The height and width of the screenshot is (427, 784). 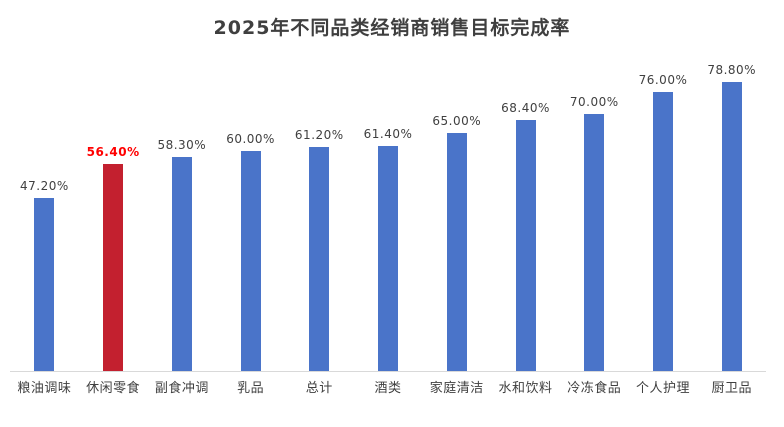 What do you see at coordinates (388, 371) in the screenshot?
I see `x-axis-line` at bounding box center [388, 371].